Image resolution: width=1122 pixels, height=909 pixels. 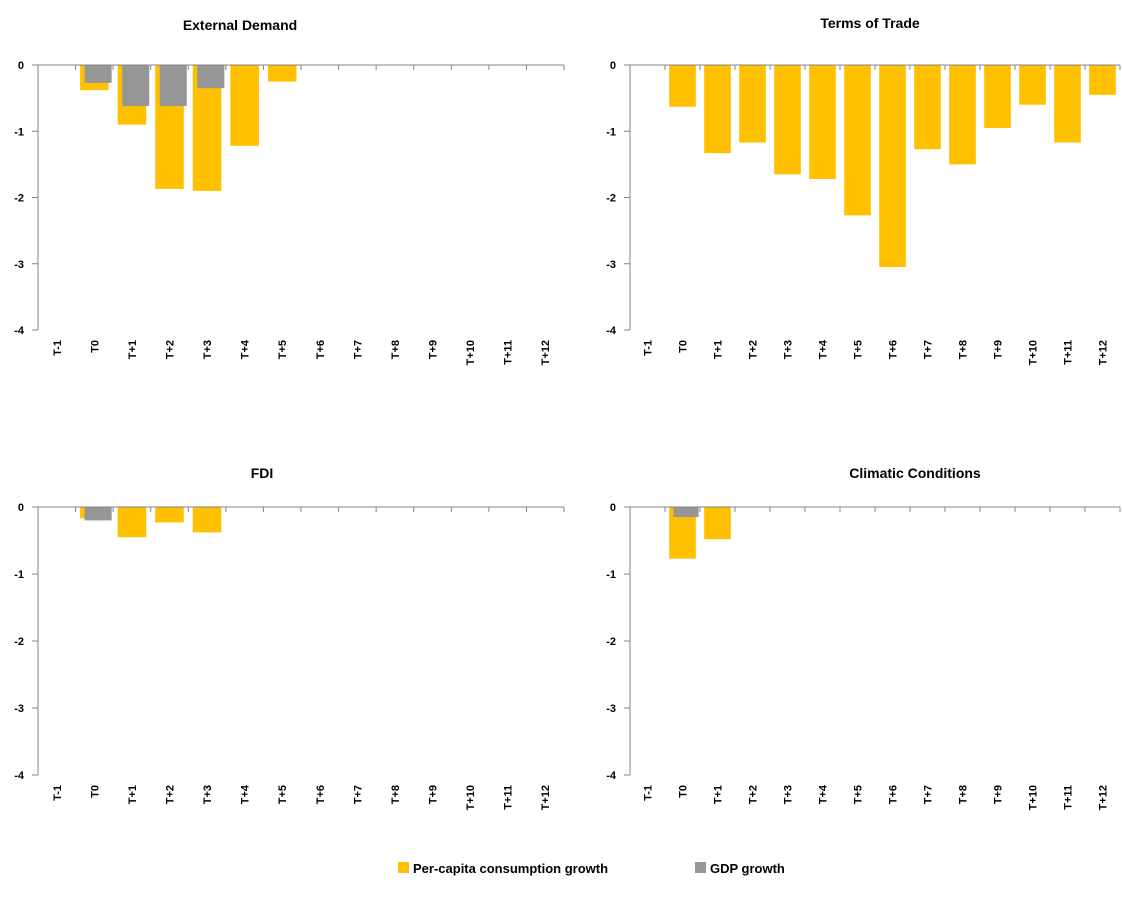 I want to click on legend-label: GDP growth, so click(x=747, y=868).